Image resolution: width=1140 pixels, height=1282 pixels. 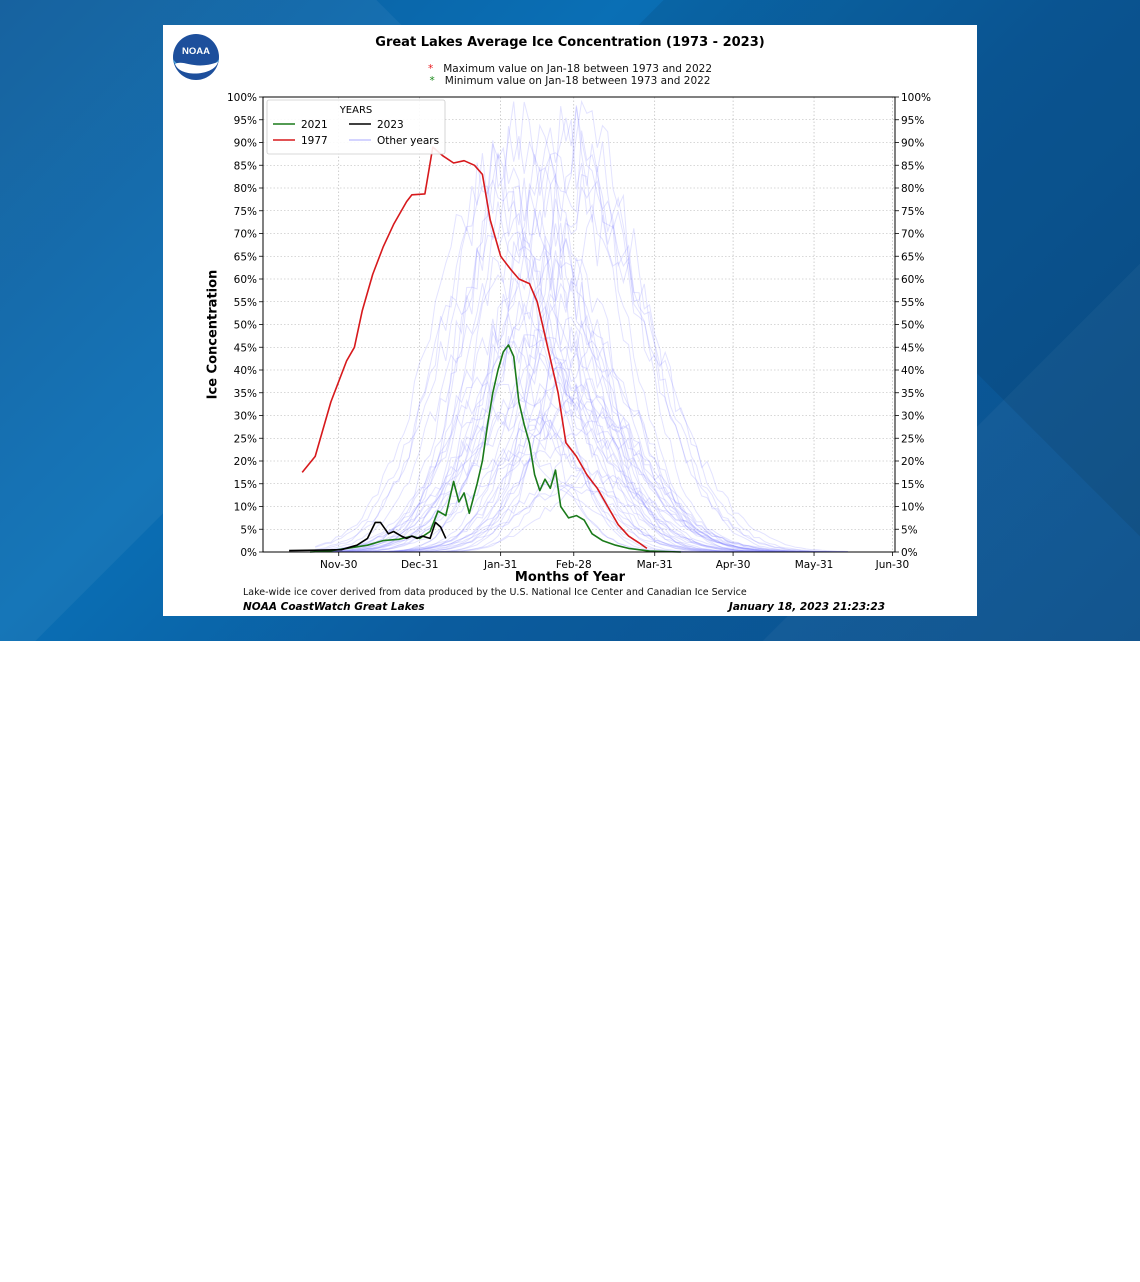 I want to click on y-tick-label-right: 60%, so click(x=912, y=280).